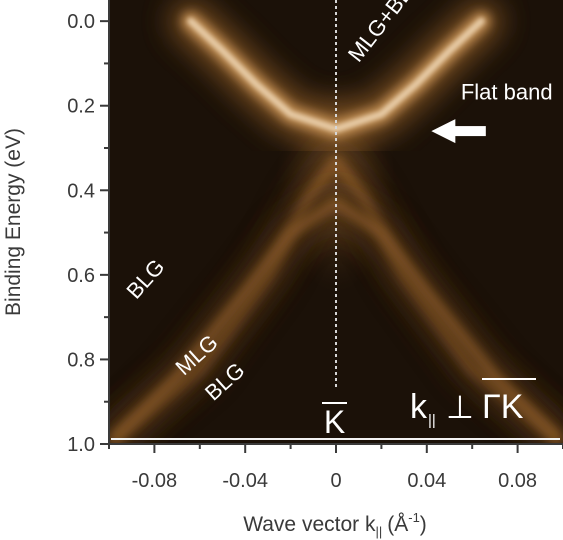 This screenshot has height=540, width=563. I want to click on x-tick-label: 0.04, so click(426, 481).